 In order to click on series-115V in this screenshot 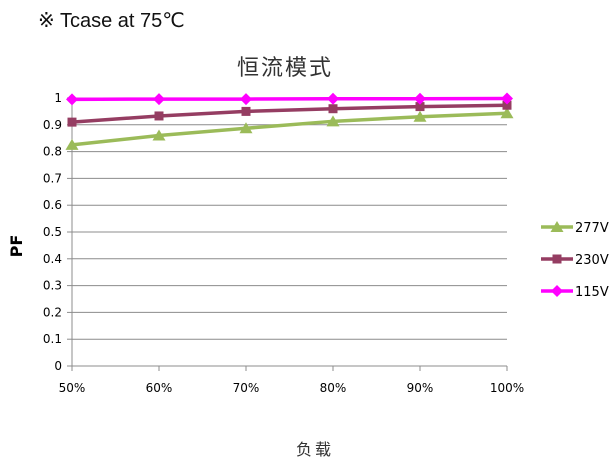, I will do `click(289, 99)`.